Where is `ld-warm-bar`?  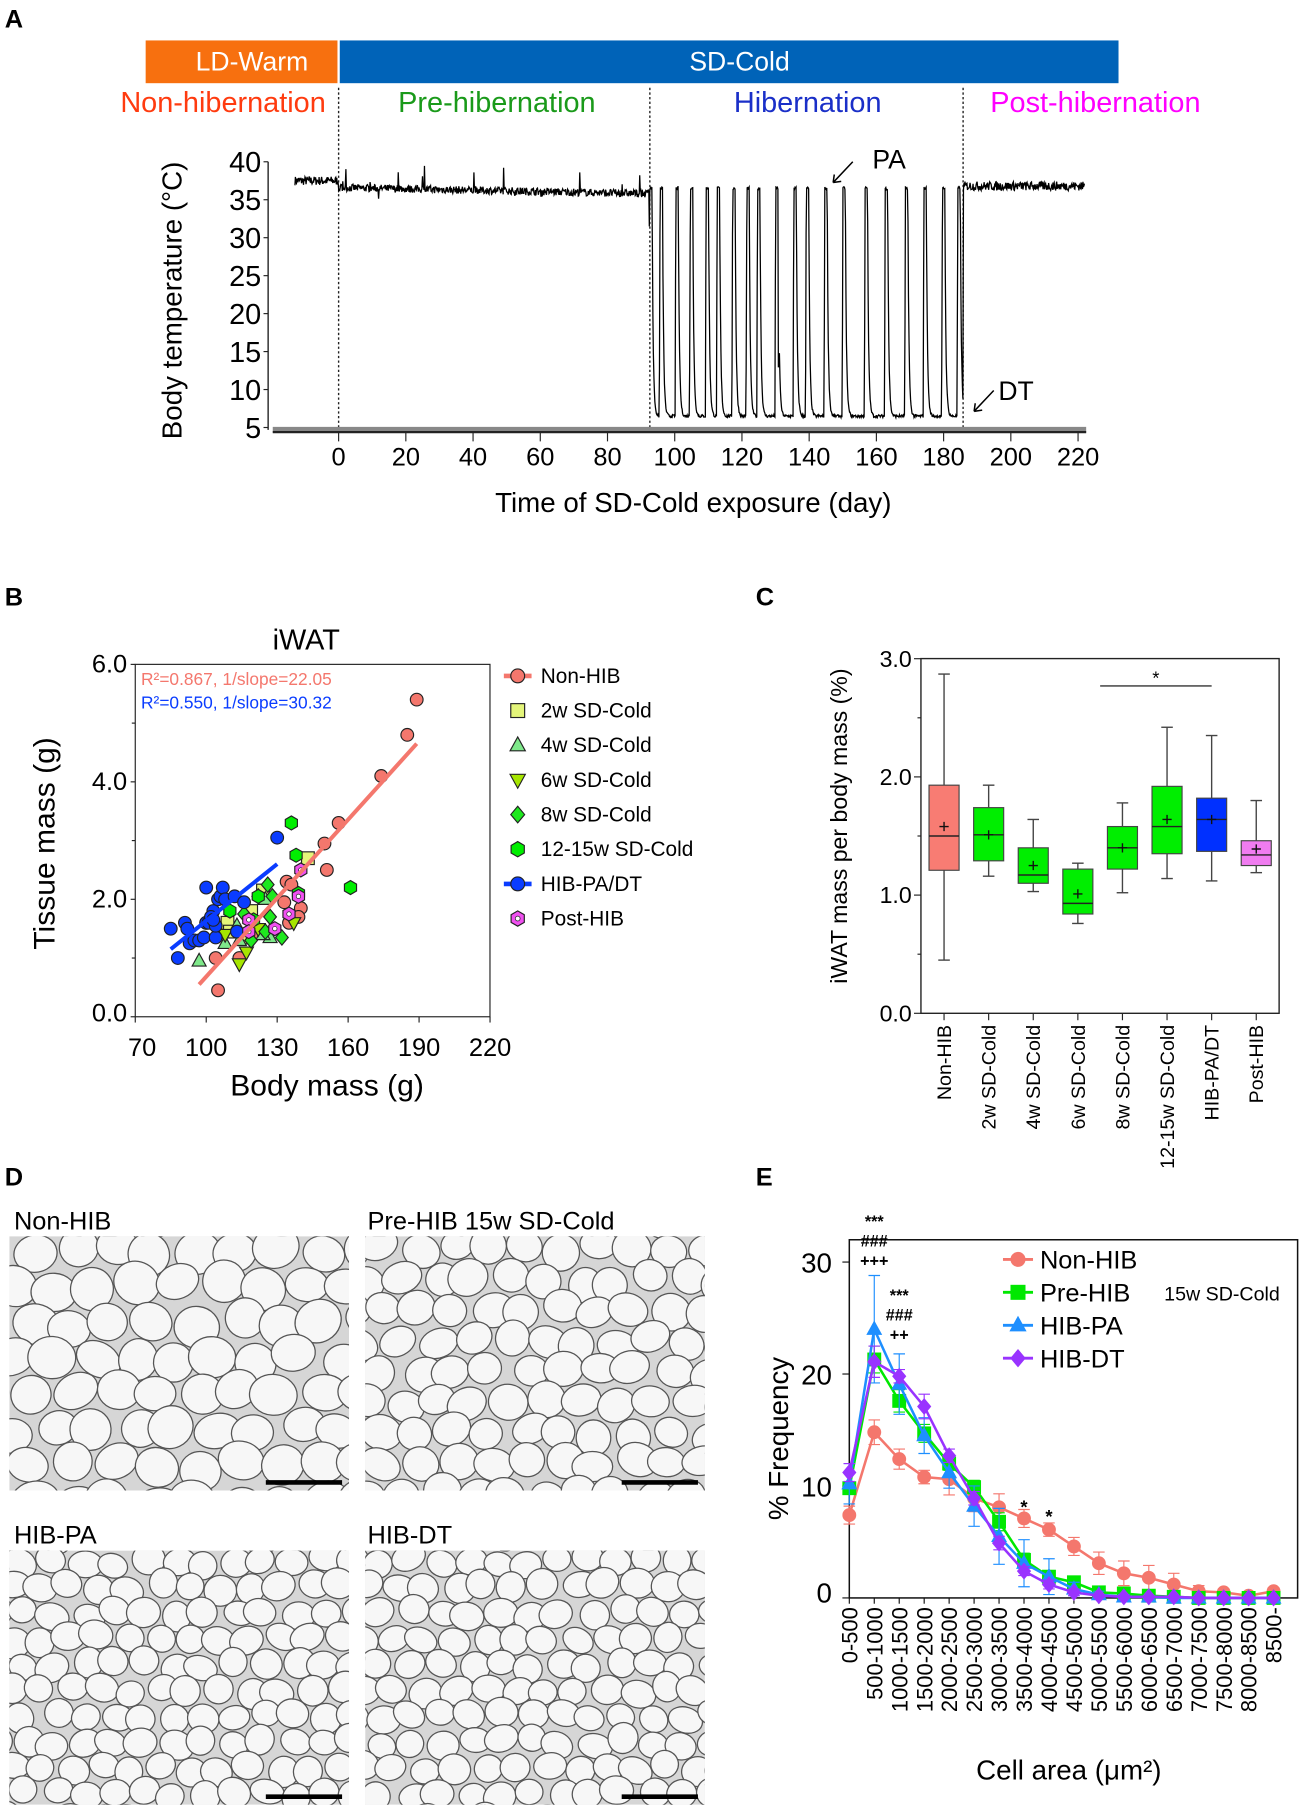
ld-warm-bar is located at coordinates (241, 62).